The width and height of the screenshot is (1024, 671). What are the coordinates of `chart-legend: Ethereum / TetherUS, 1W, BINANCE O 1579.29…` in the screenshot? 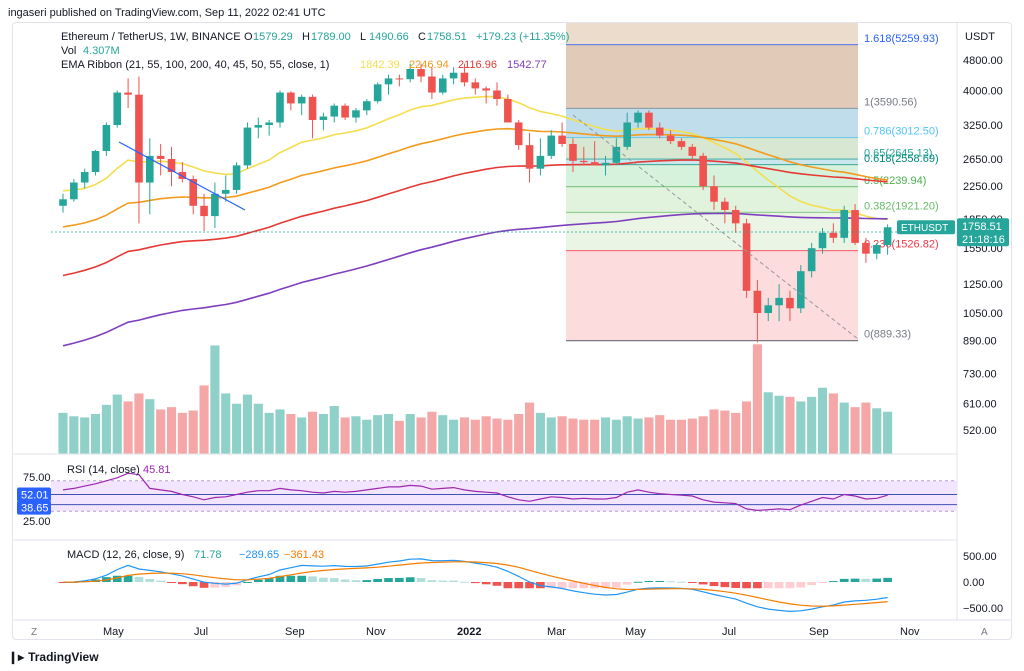 It's located at (315, 51).